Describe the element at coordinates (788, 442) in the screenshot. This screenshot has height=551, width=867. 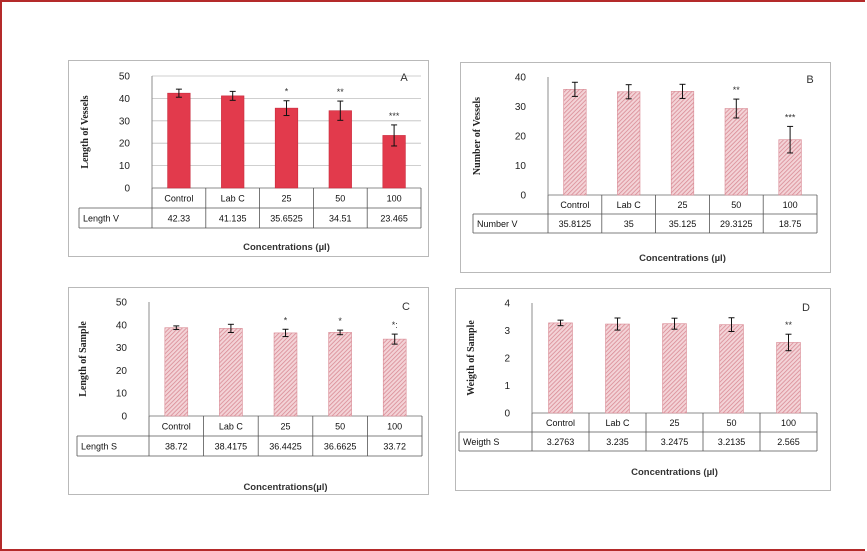
I see `data-label: 2.565` at that location.